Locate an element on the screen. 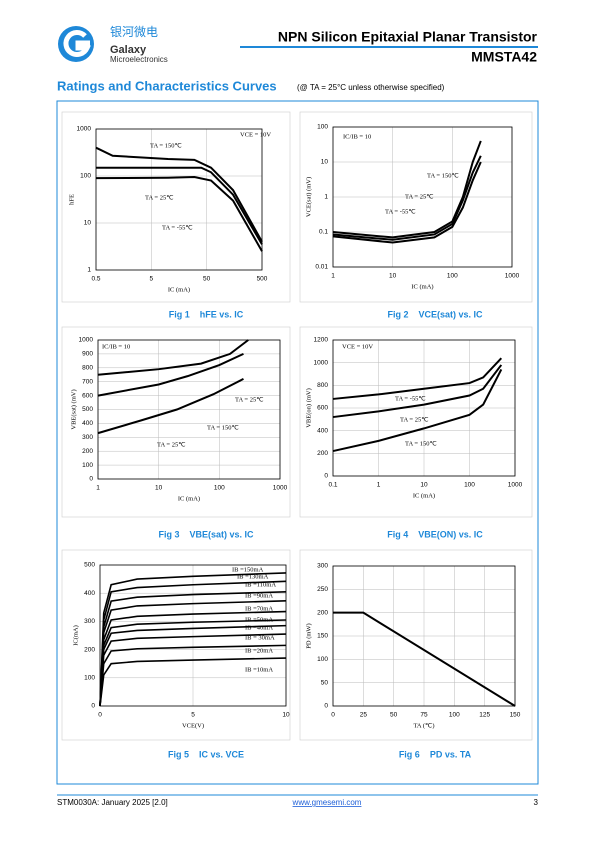  logo-en: Microelectronics is located at coordinates (139, 59).